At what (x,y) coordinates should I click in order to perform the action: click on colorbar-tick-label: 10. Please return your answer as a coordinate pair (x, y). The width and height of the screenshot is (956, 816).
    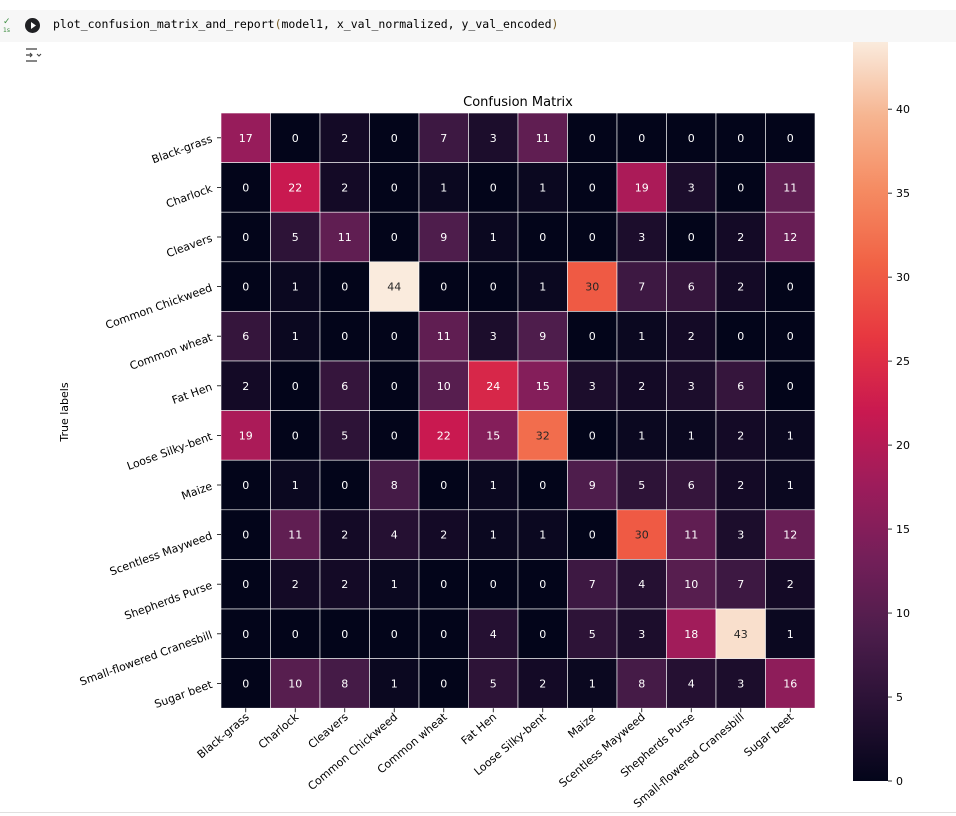
    Looking at the image, I should click on (903, 613).